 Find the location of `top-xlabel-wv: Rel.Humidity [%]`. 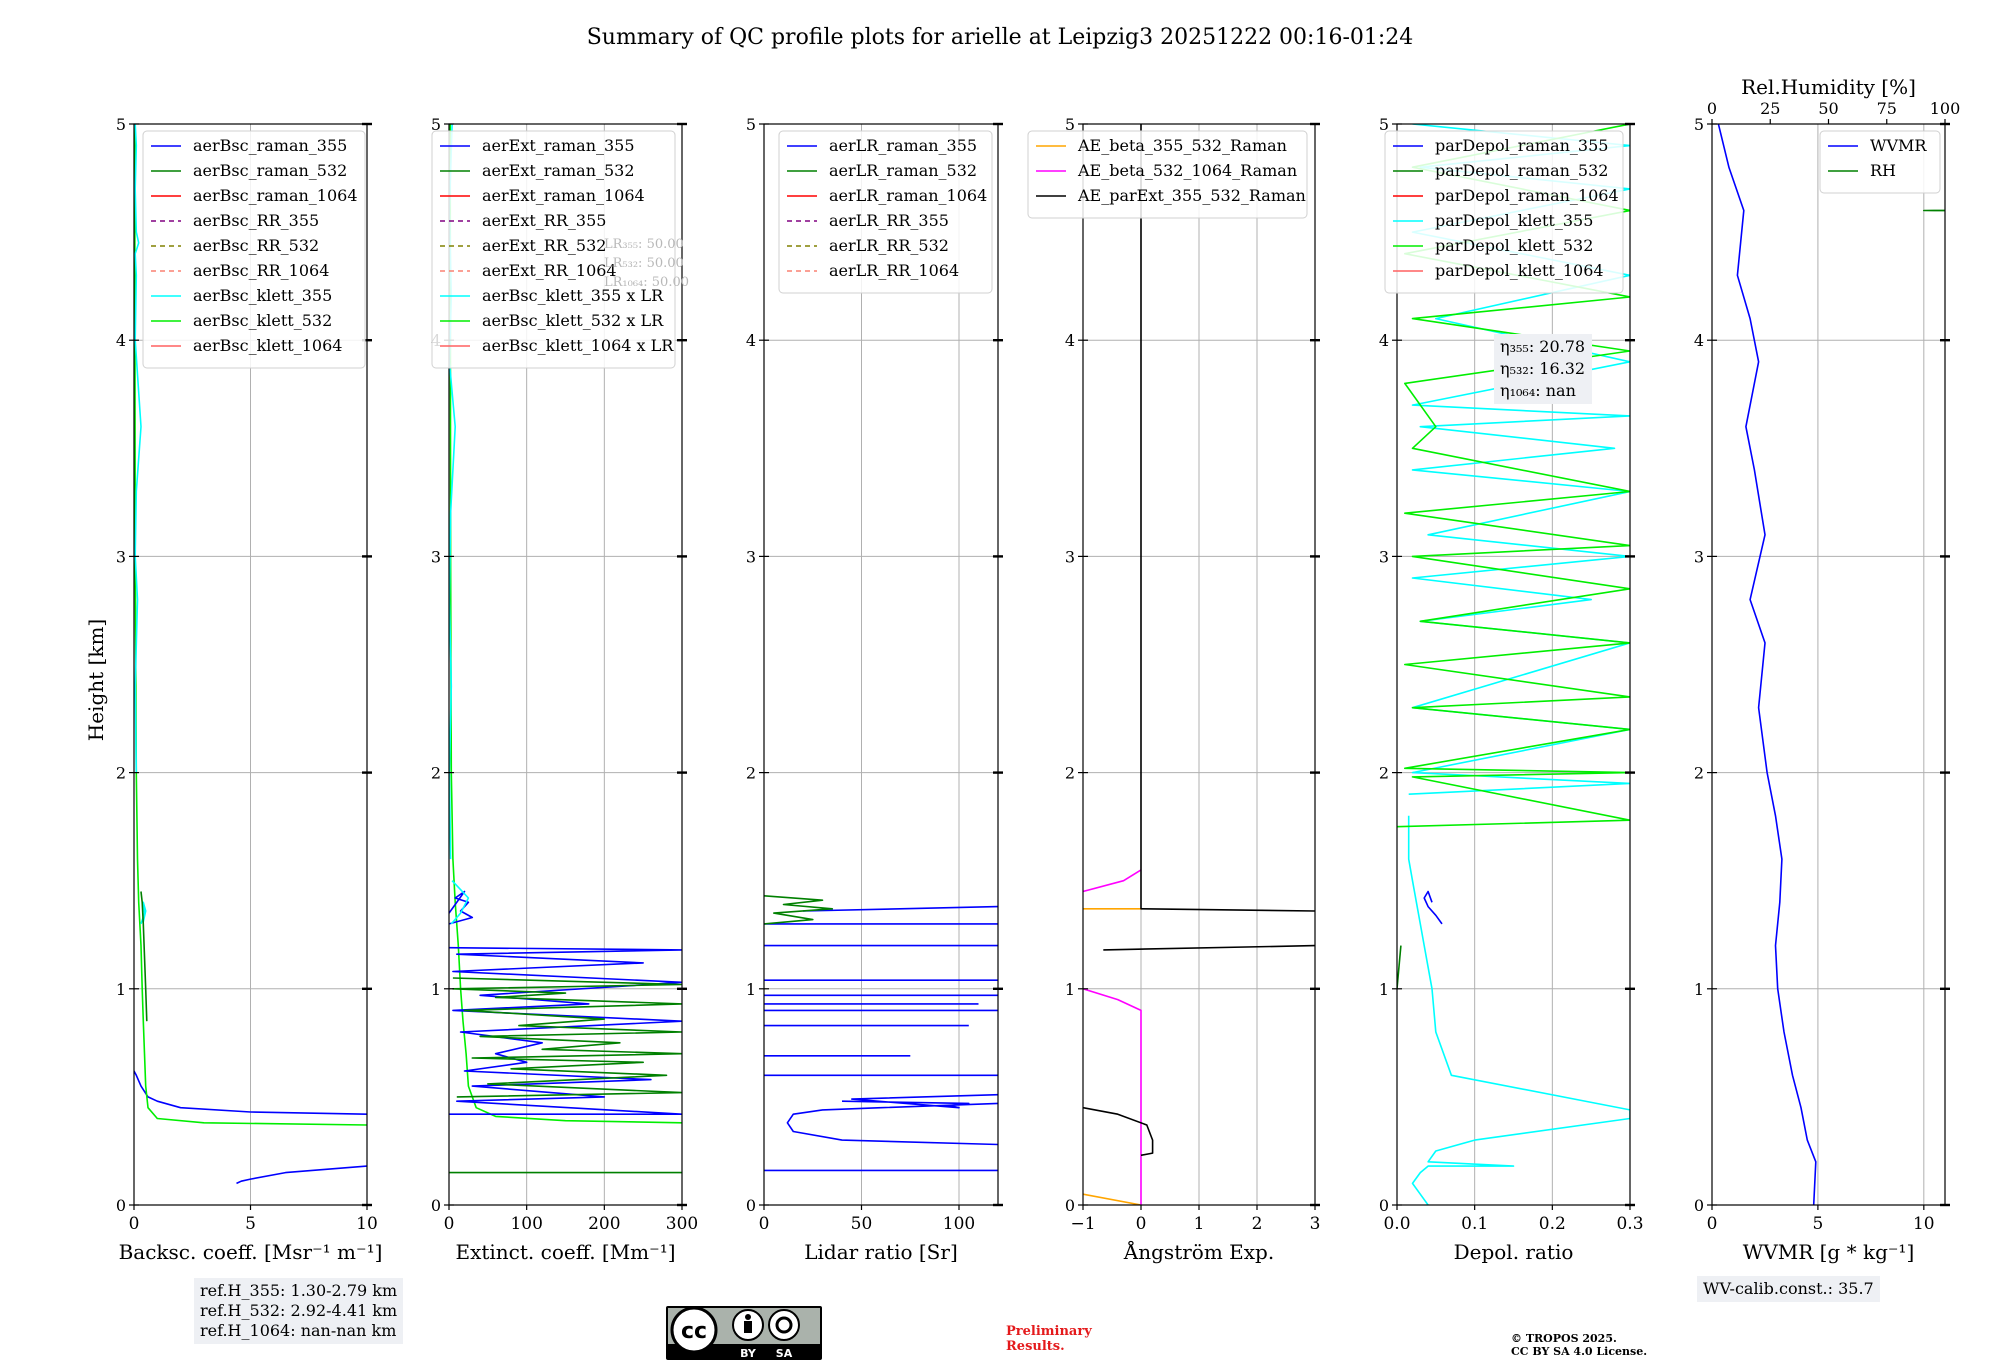

top-xlabel-wv: Rel.Humidity [%] is located at coordinates (1828, 87).